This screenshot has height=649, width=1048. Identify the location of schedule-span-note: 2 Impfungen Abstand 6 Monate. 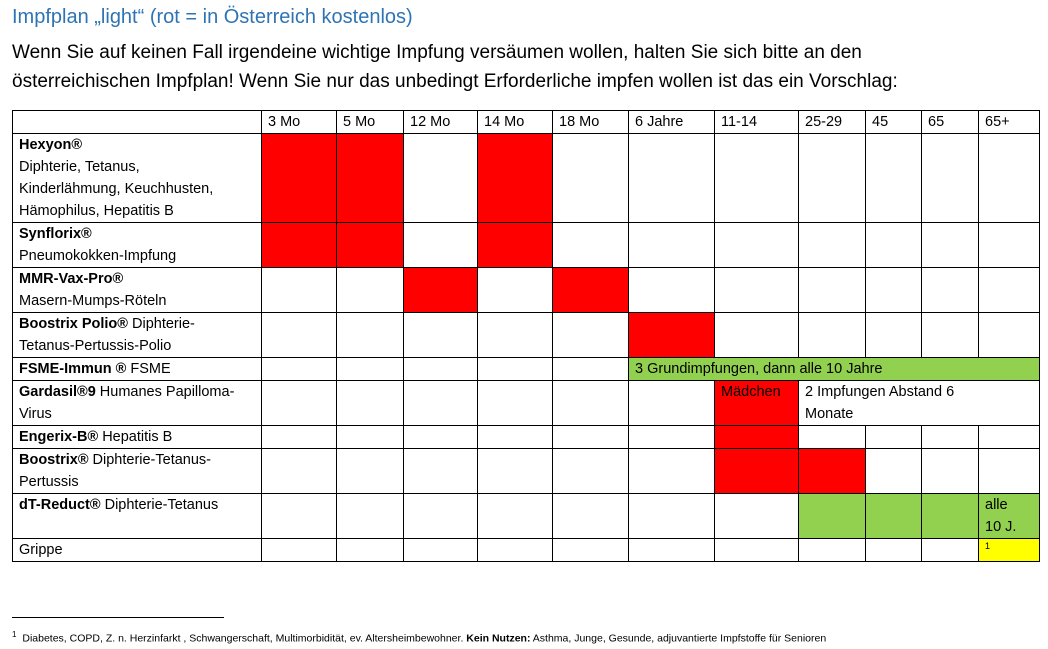
(919, 403).